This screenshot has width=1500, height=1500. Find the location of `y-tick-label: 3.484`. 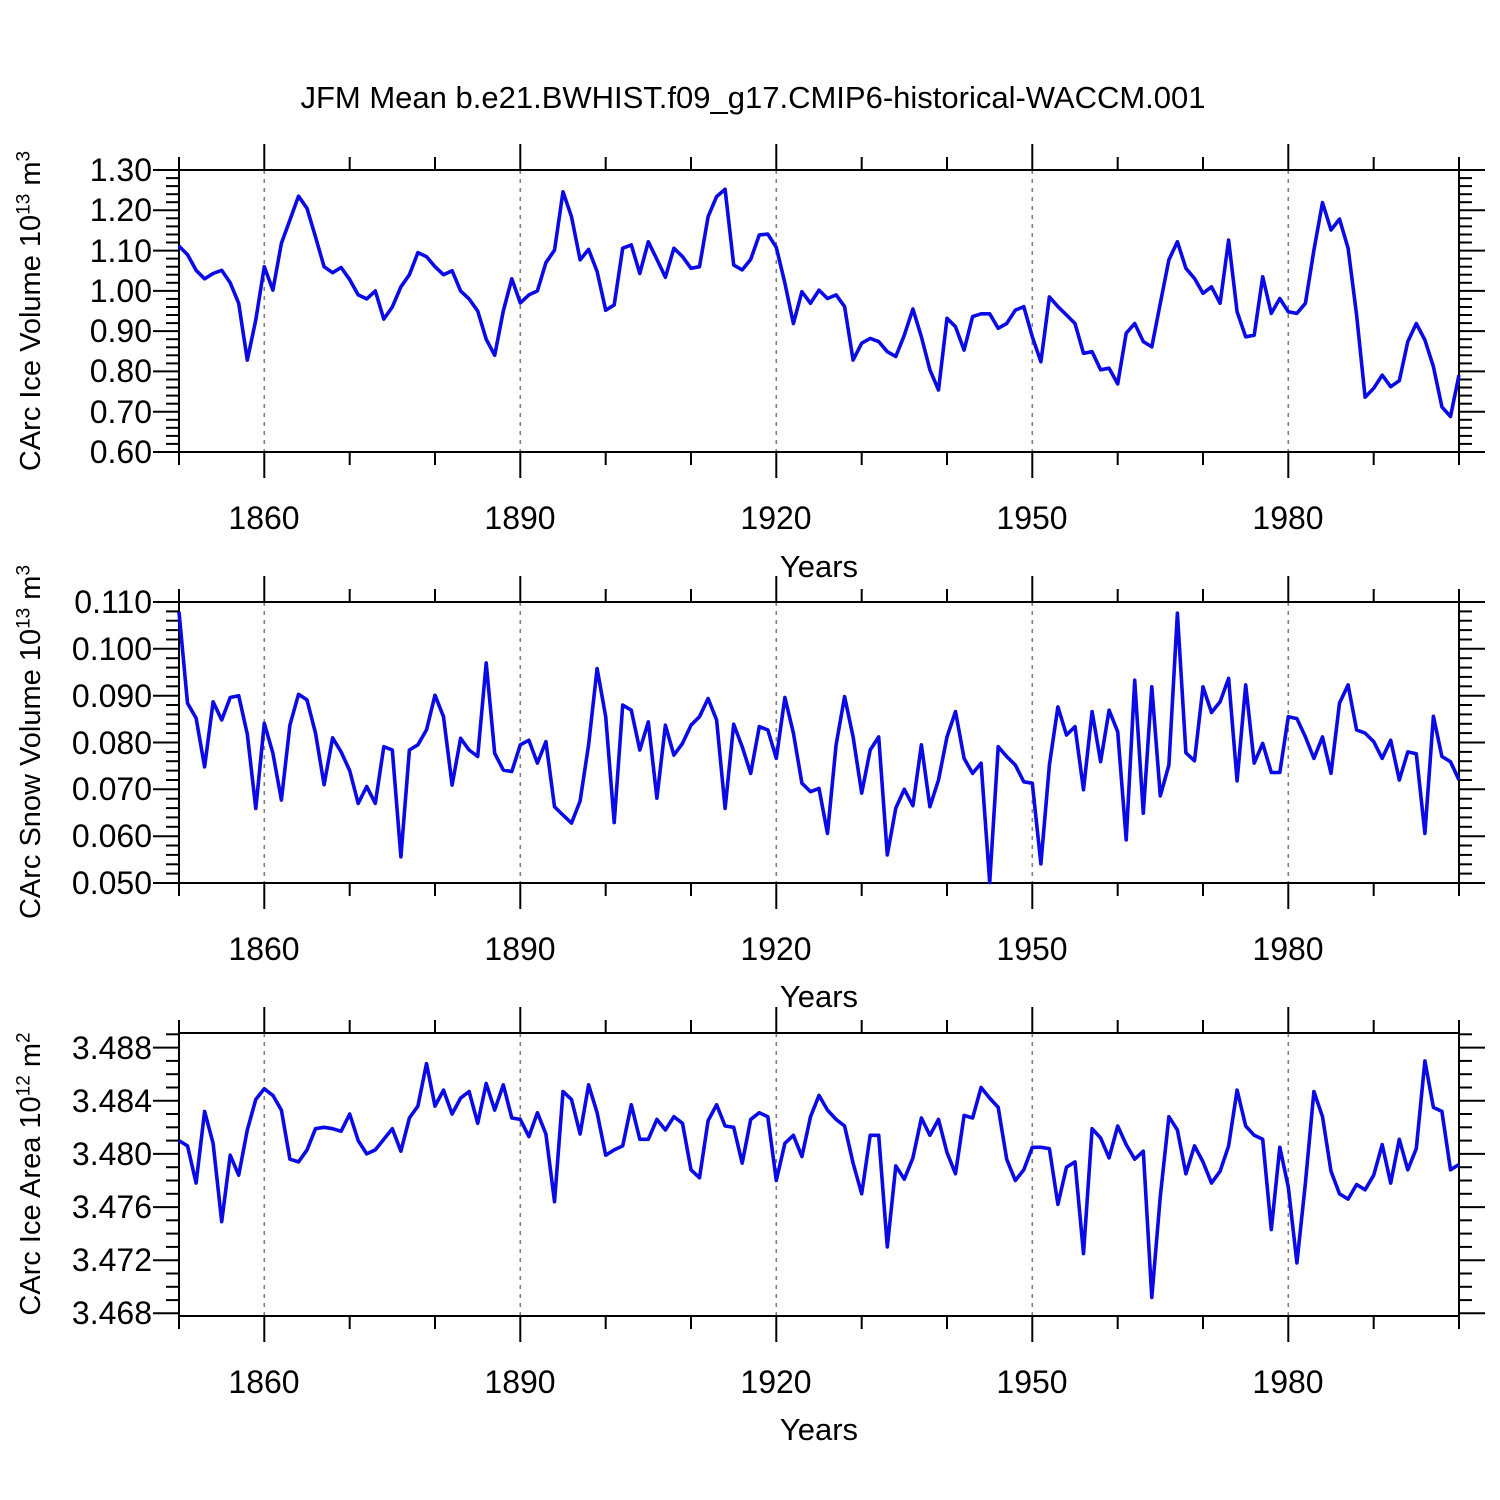

y-tick-label: 3.484 is located at coordinates (111, 1101).